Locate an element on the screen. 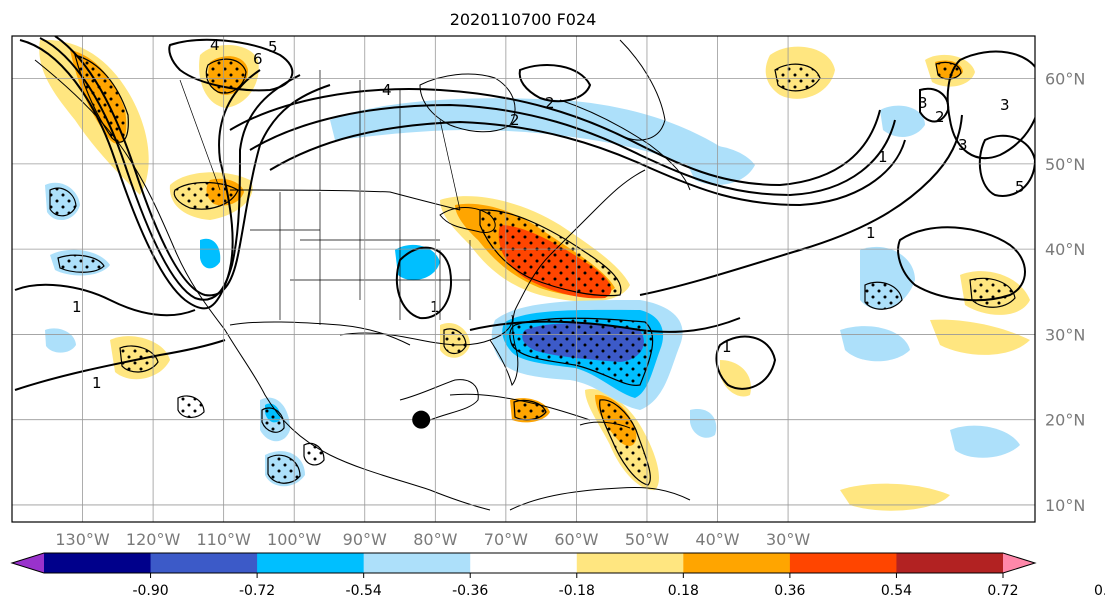  stipple-tropical-pacific is located at coordinates (191, 406).